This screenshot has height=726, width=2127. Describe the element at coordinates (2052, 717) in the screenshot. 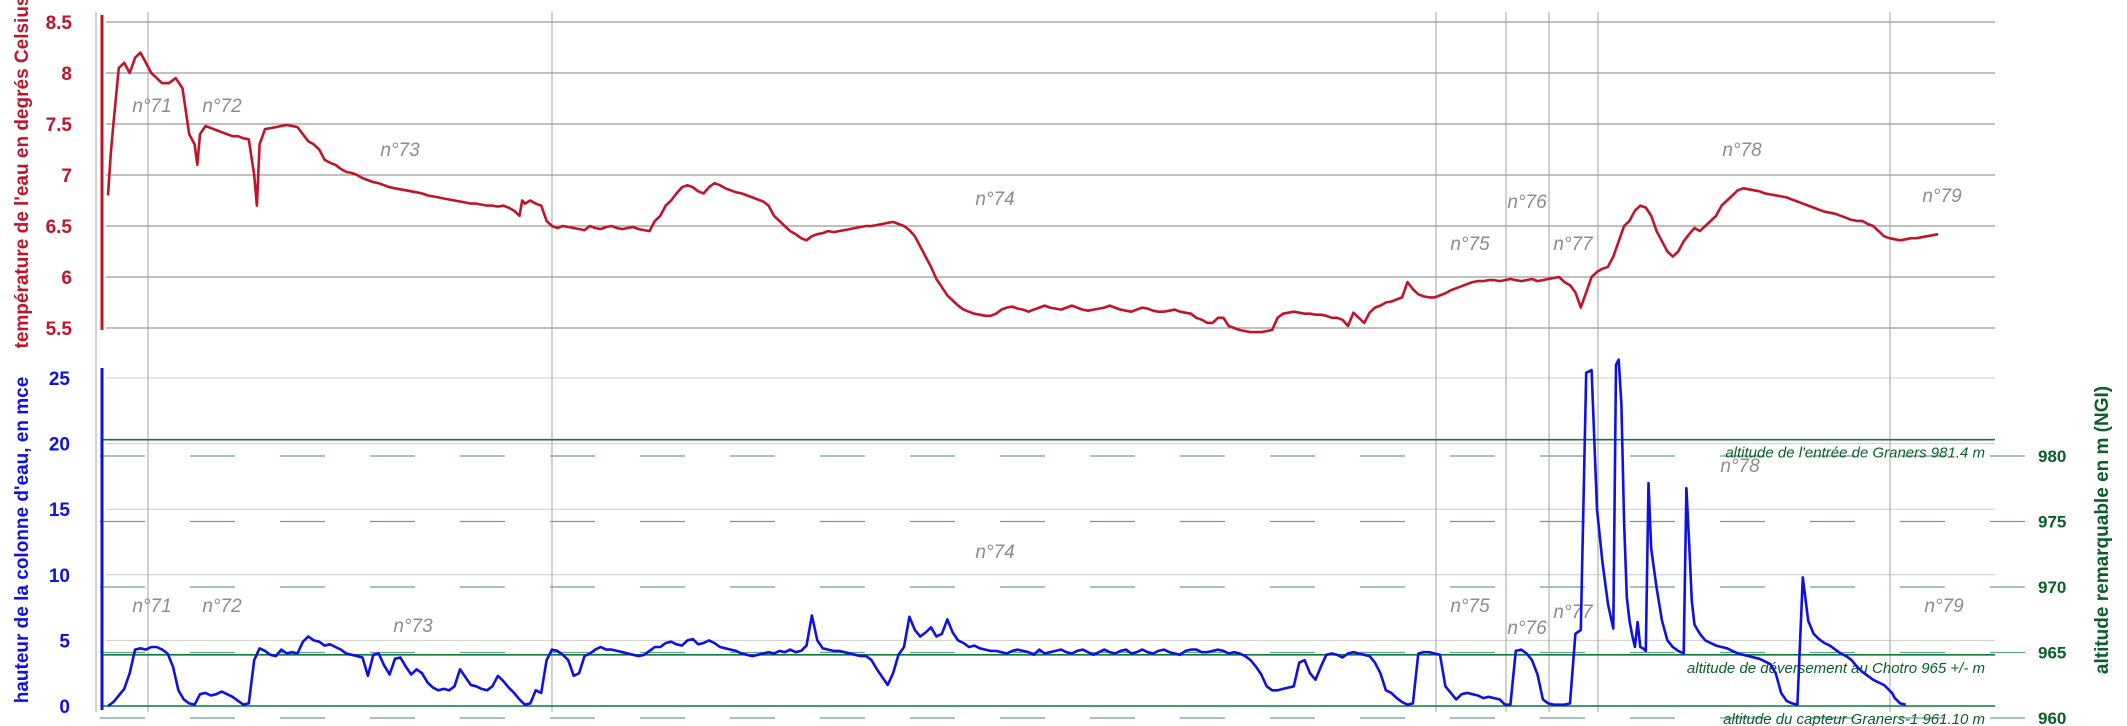

I see `right-y-tick-label: 960` at that location.